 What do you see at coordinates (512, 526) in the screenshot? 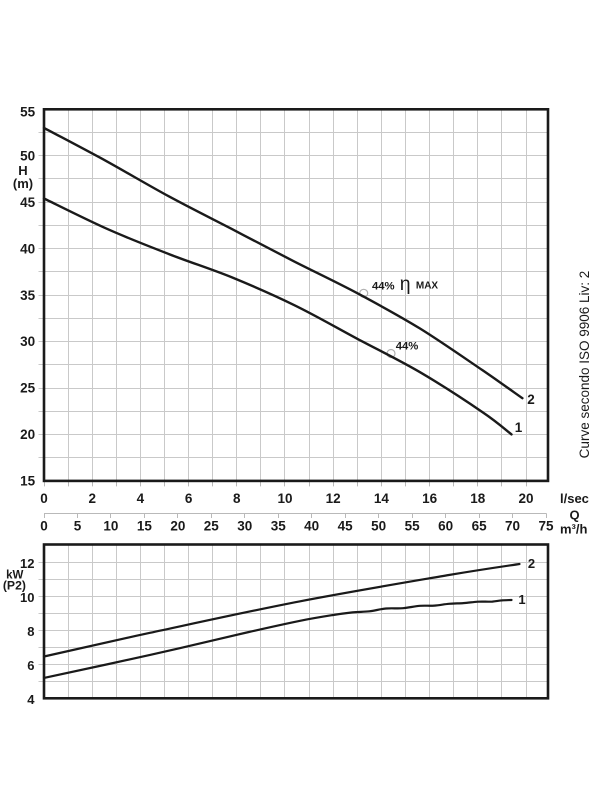
I see `svg-text: 70` at bounding box center [512, 526].